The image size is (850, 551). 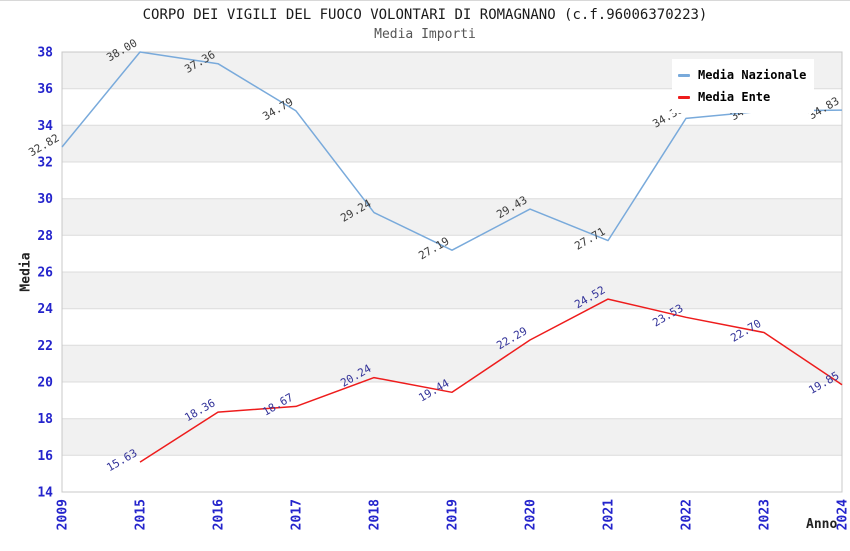 What do you see at coordinates (297, 514) in the screenshot?
I see `x-tick-label: 2017` at bounding box center [297, 514].